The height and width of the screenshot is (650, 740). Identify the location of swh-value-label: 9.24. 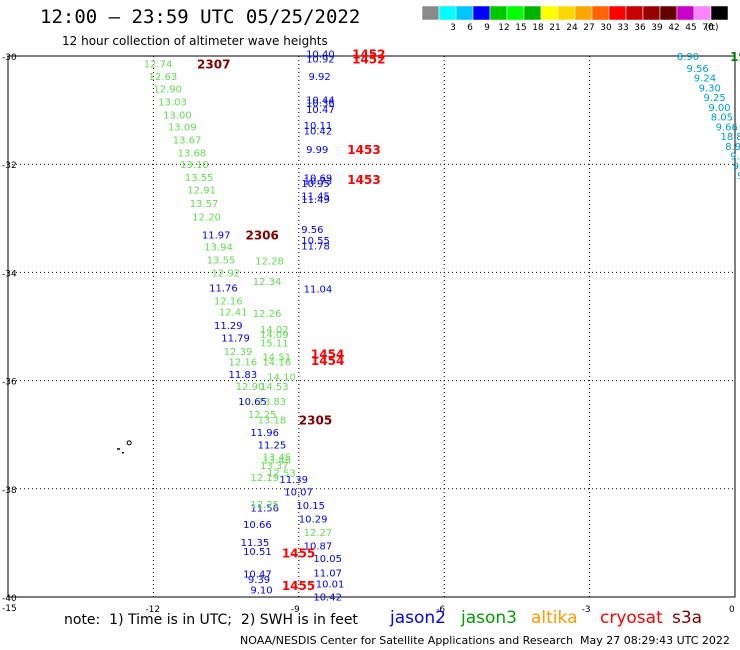
(705, 79).